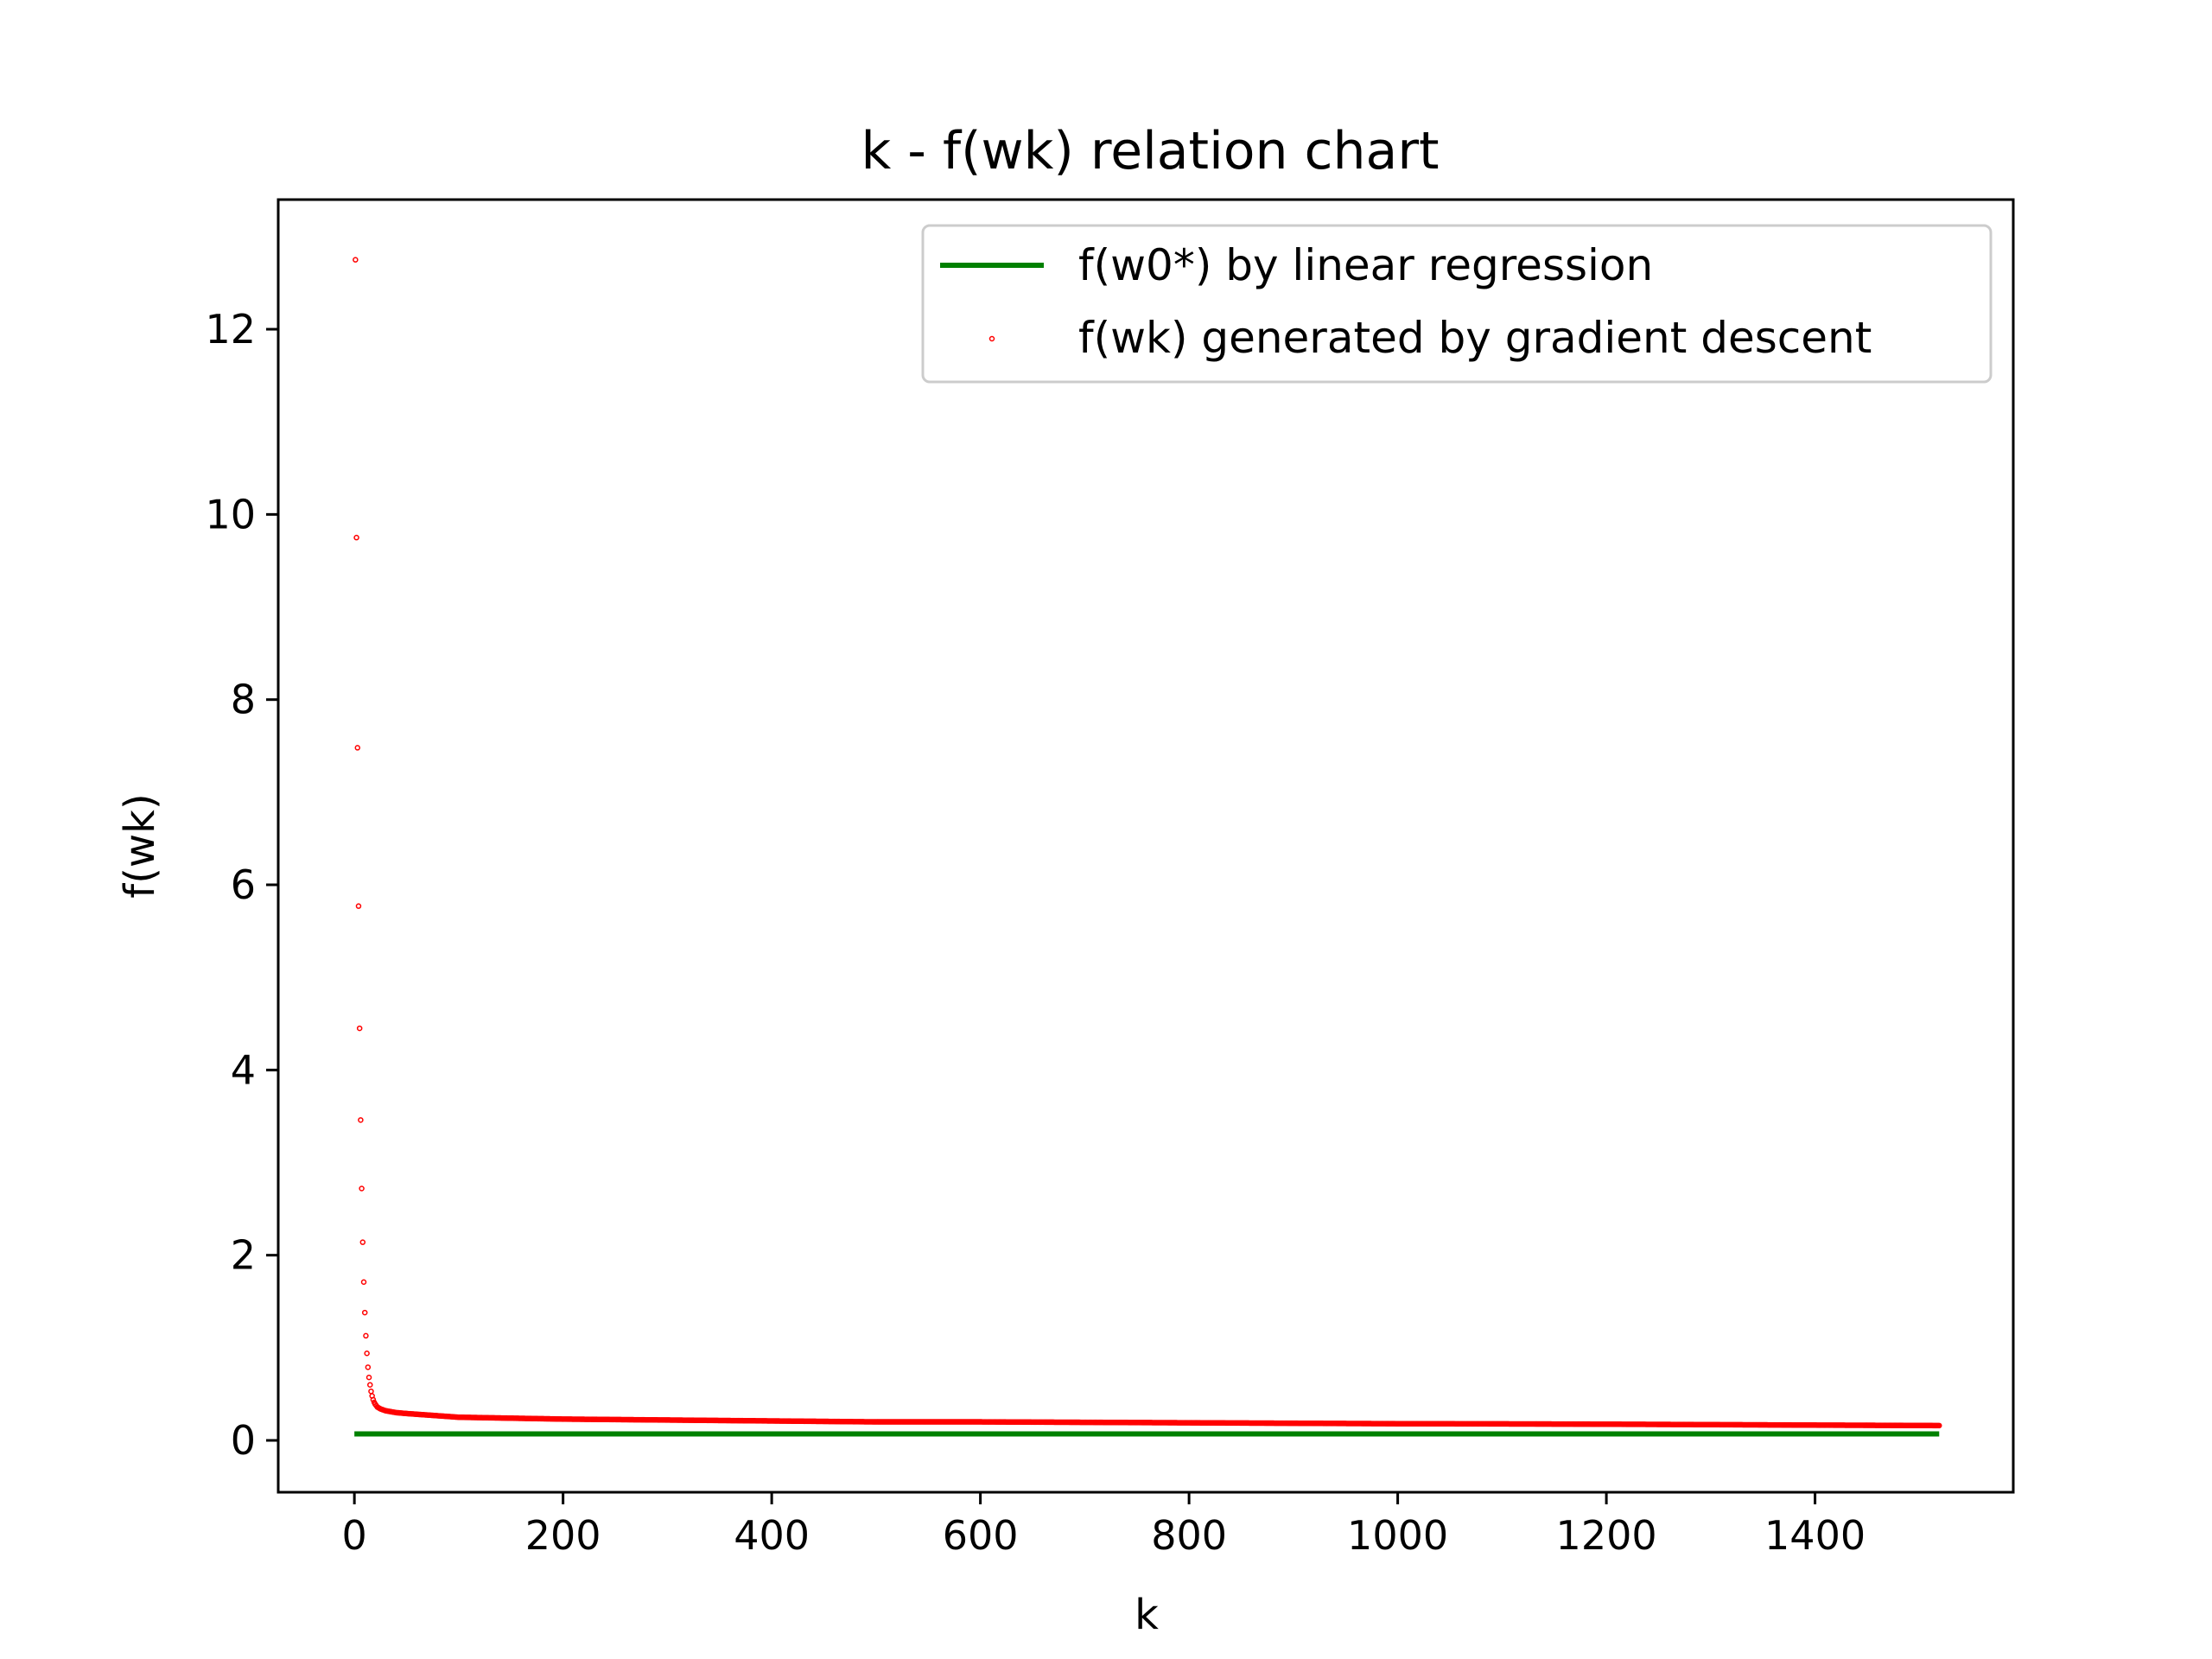 The image size is (2212, 1659). Describe the element at coordinates (1150, 151) in the screenshot. I see `chart-title: k - f(wk) relation chart` at that location.